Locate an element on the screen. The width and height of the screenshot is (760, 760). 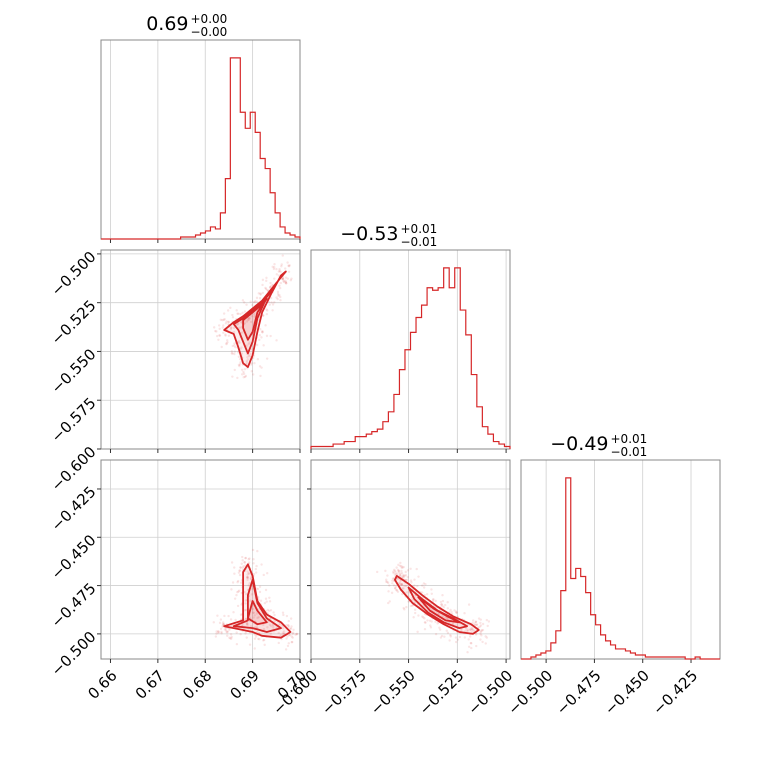
x-tick-label: −0.500 is located at coordinates (530, 693).